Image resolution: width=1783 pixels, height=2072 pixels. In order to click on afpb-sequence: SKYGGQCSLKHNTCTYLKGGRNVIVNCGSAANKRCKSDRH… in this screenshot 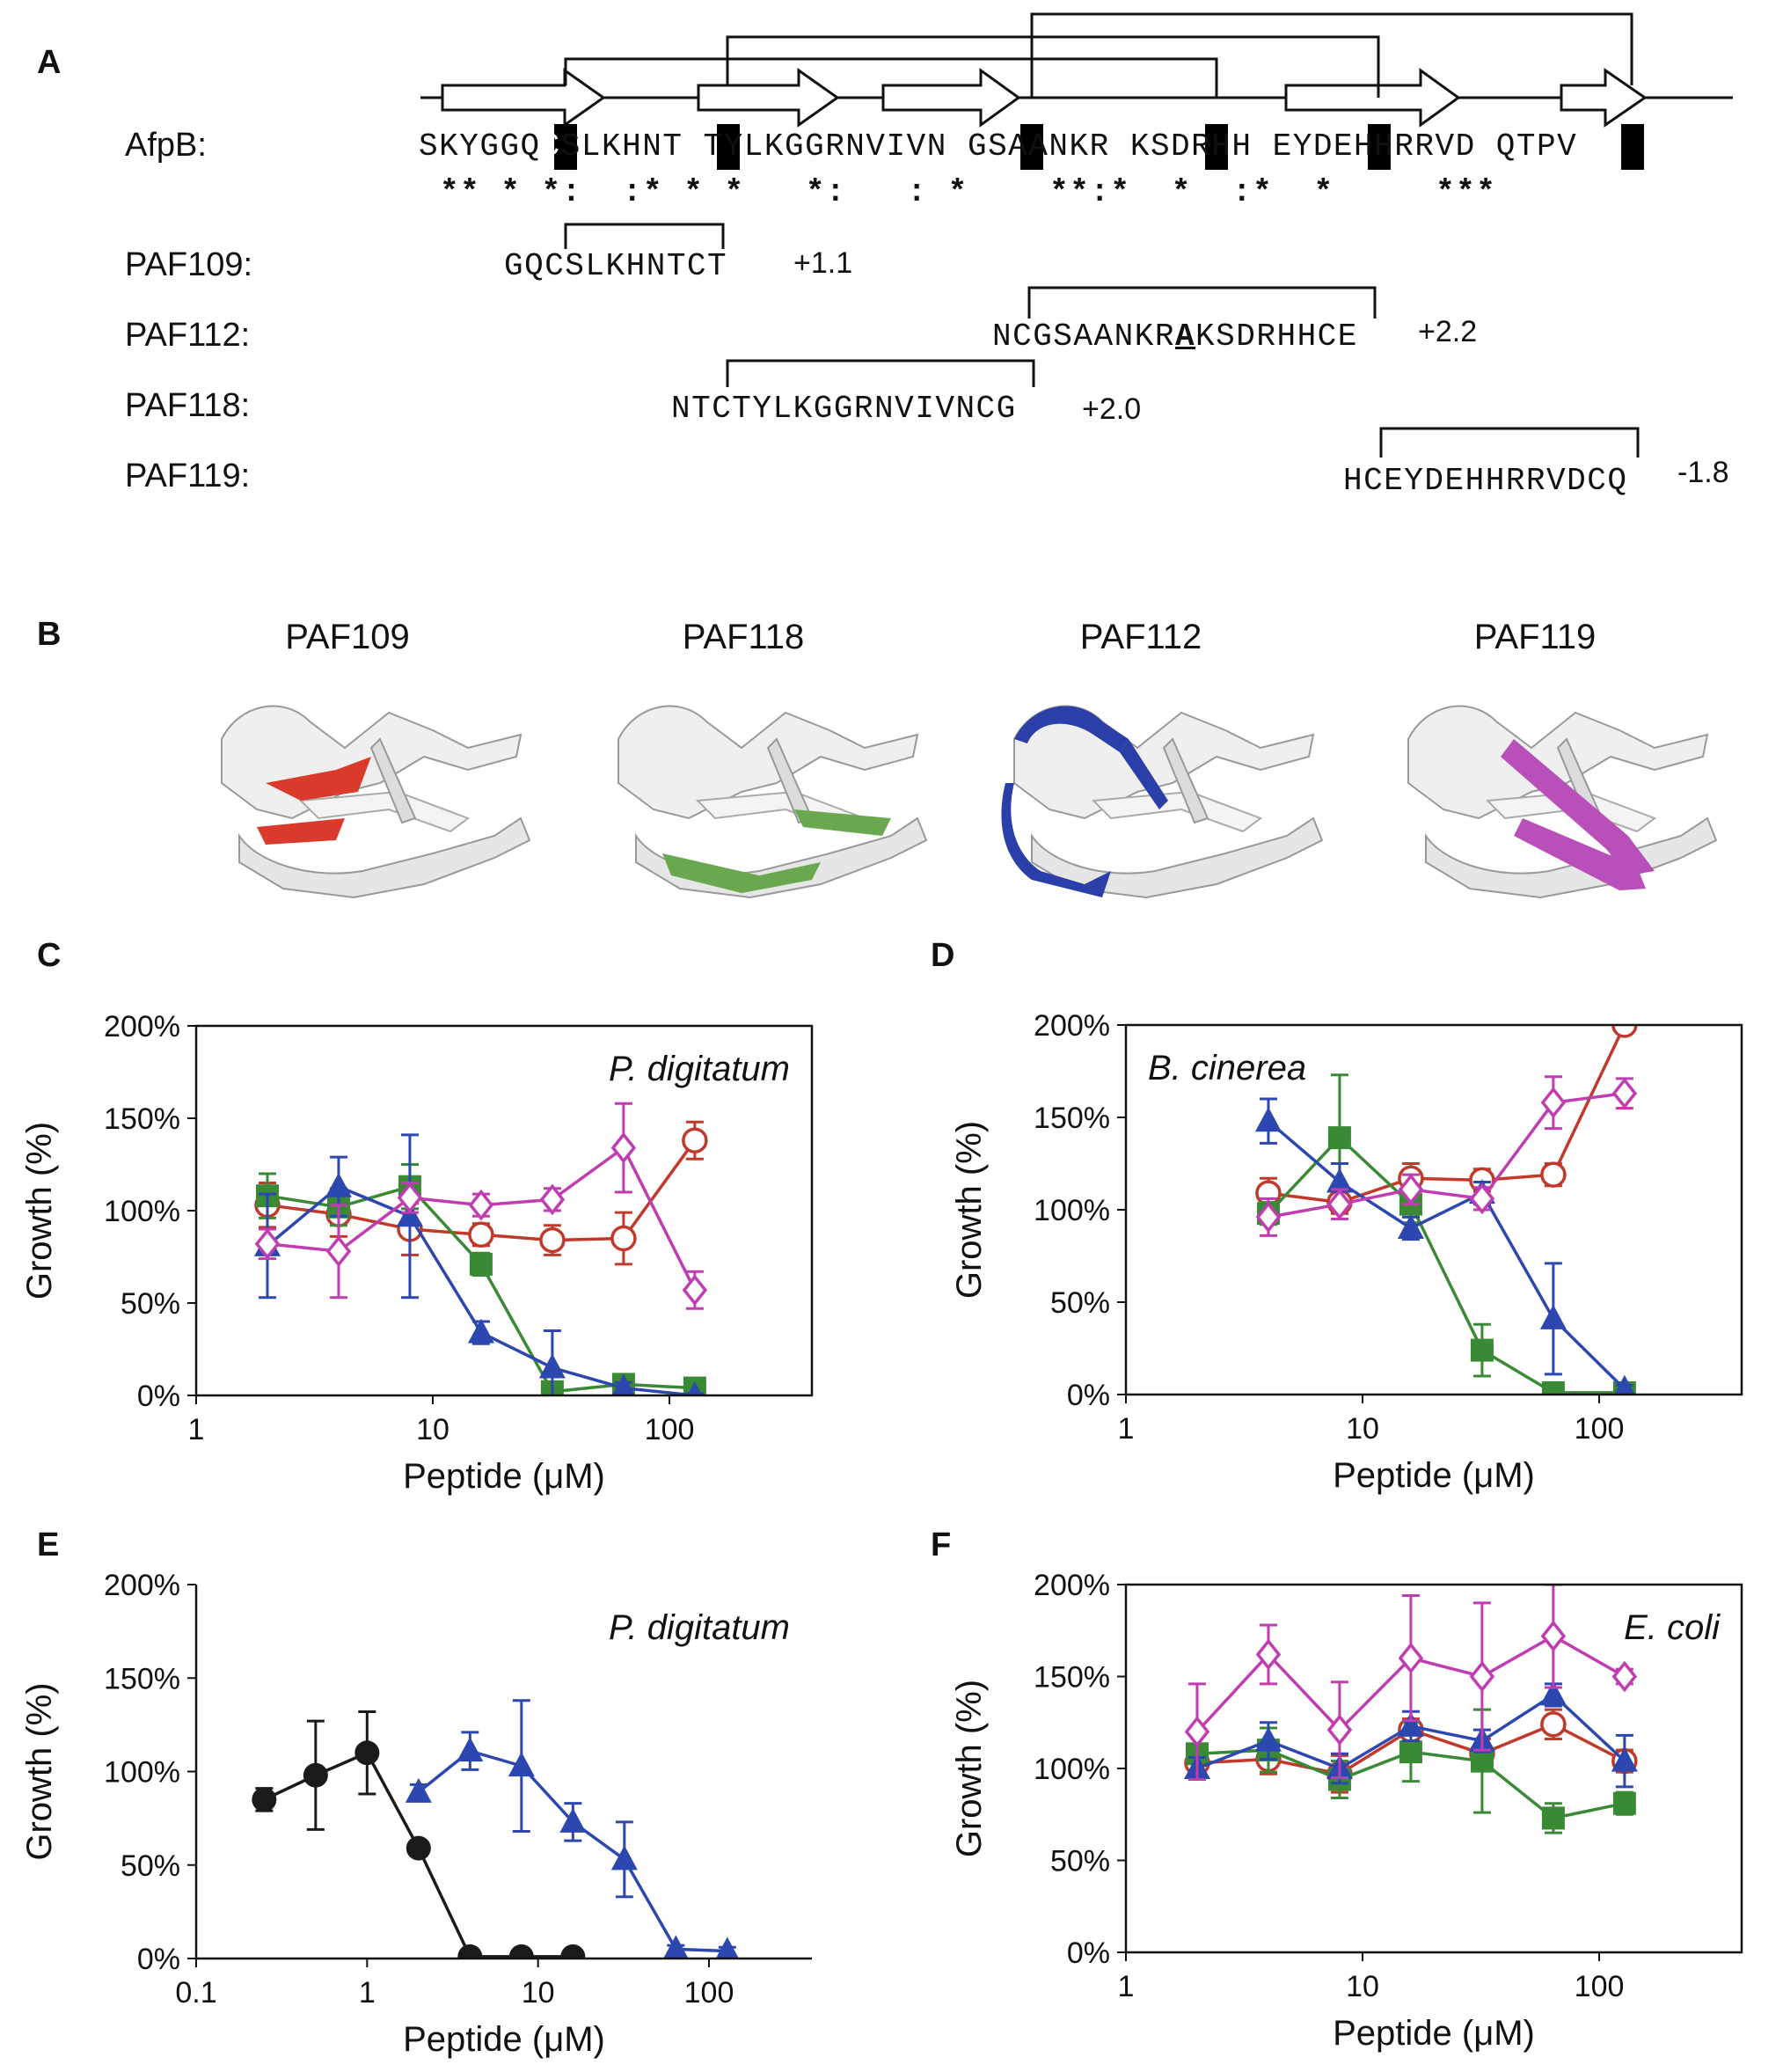, I will do `click(998, 146)`.